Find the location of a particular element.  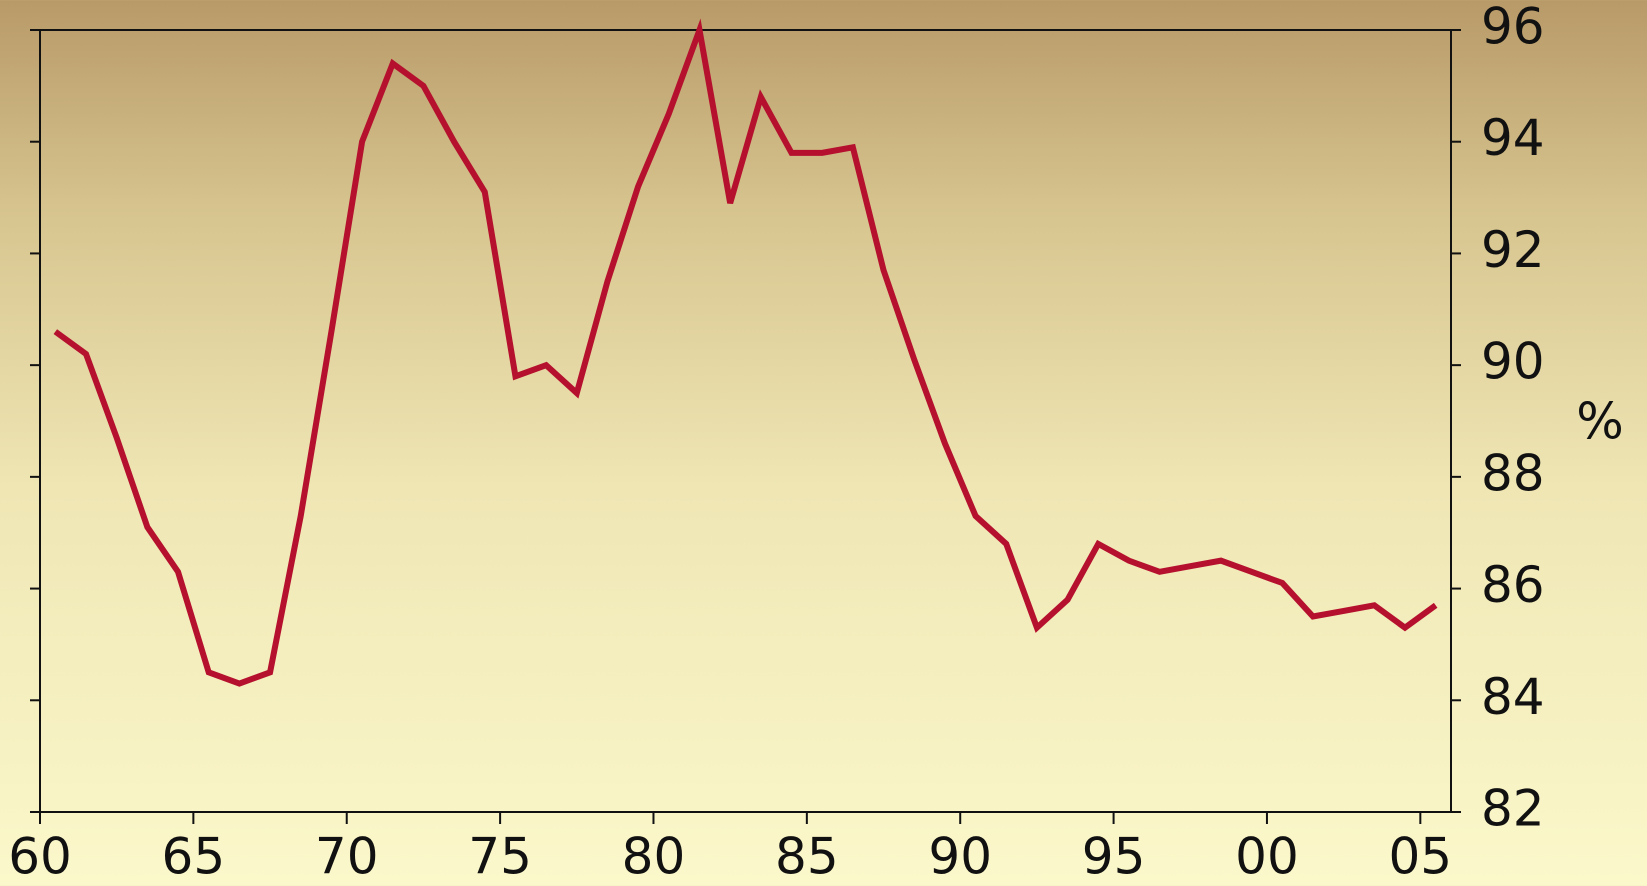

x-tick-label: 70 is located at coordinates (347, 857).